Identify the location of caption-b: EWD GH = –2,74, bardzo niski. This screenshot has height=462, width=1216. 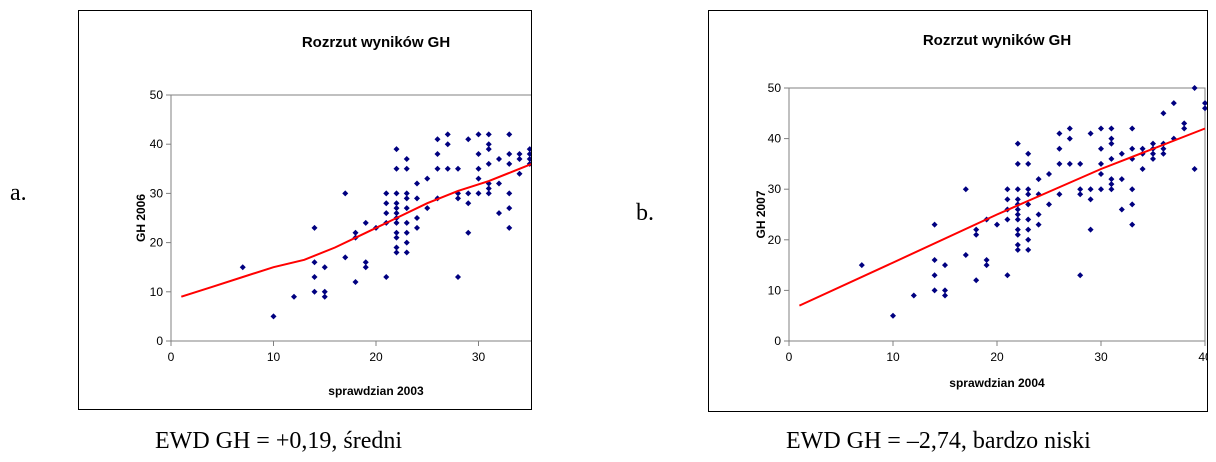
(938, 441).